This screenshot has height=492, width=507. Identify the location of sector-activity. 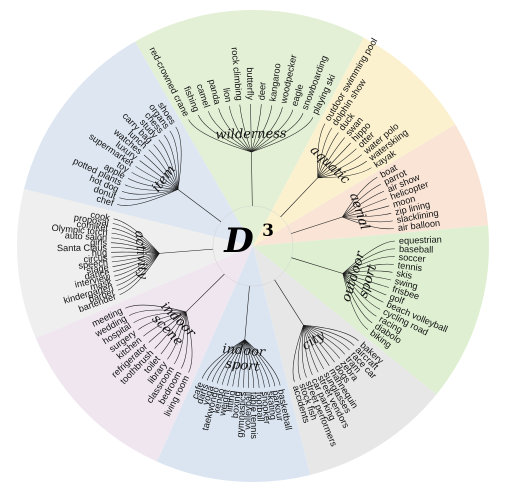
(135, 263).